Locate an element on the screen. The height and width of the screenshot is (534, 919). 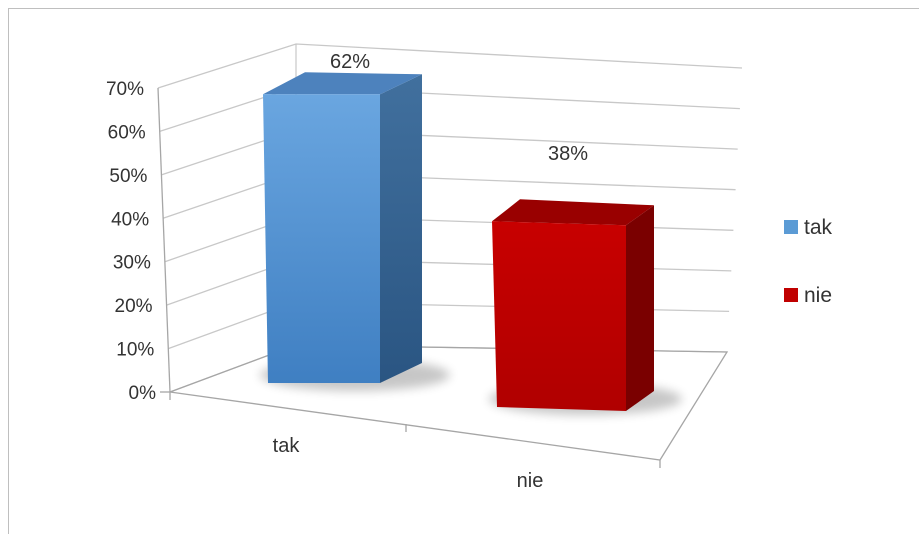
bar-top-nie is located at coordinates (573, 212).